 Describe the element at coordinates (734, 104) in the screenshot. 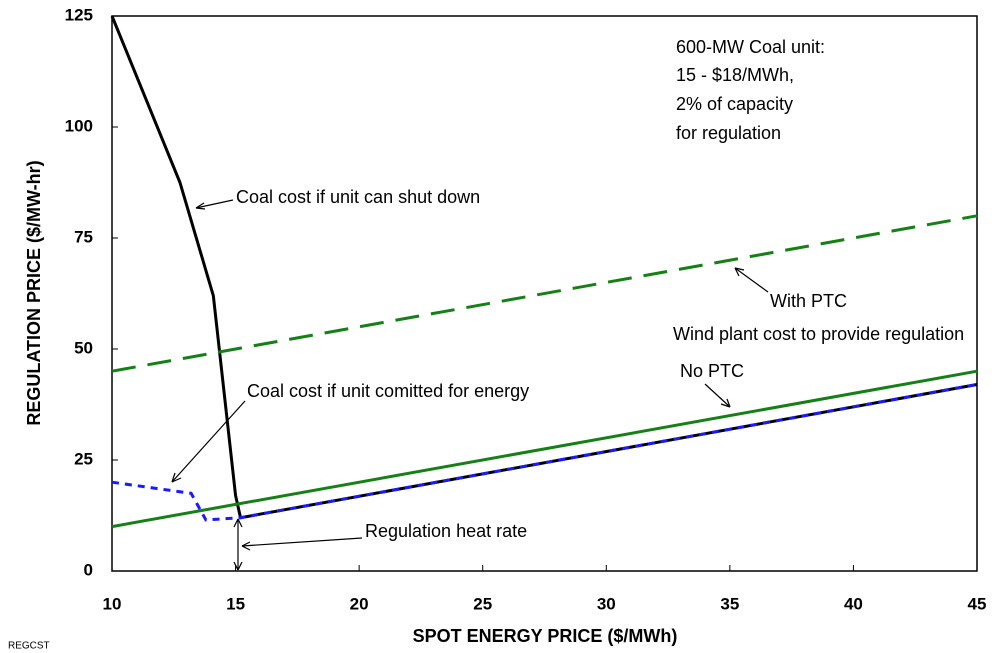

I see `annotation: 2% of capacity` at that location.